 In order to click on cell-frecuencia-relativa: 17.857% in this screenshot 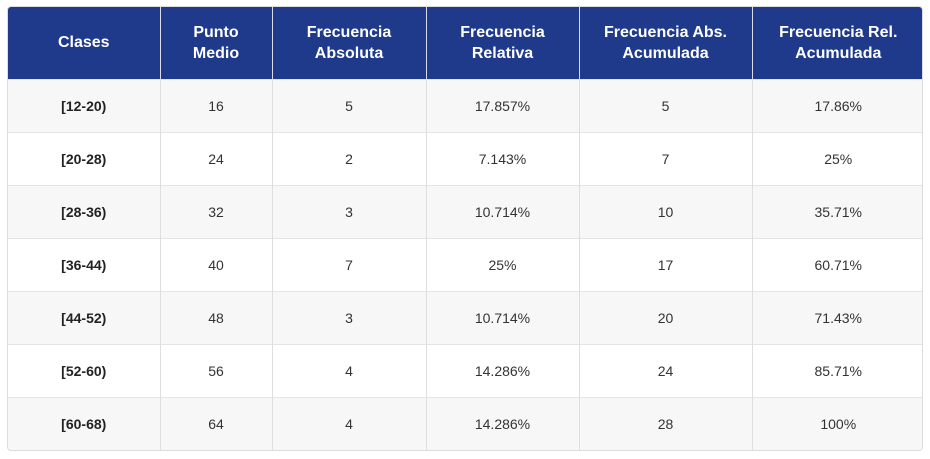, I will do `click(503, 105)`.